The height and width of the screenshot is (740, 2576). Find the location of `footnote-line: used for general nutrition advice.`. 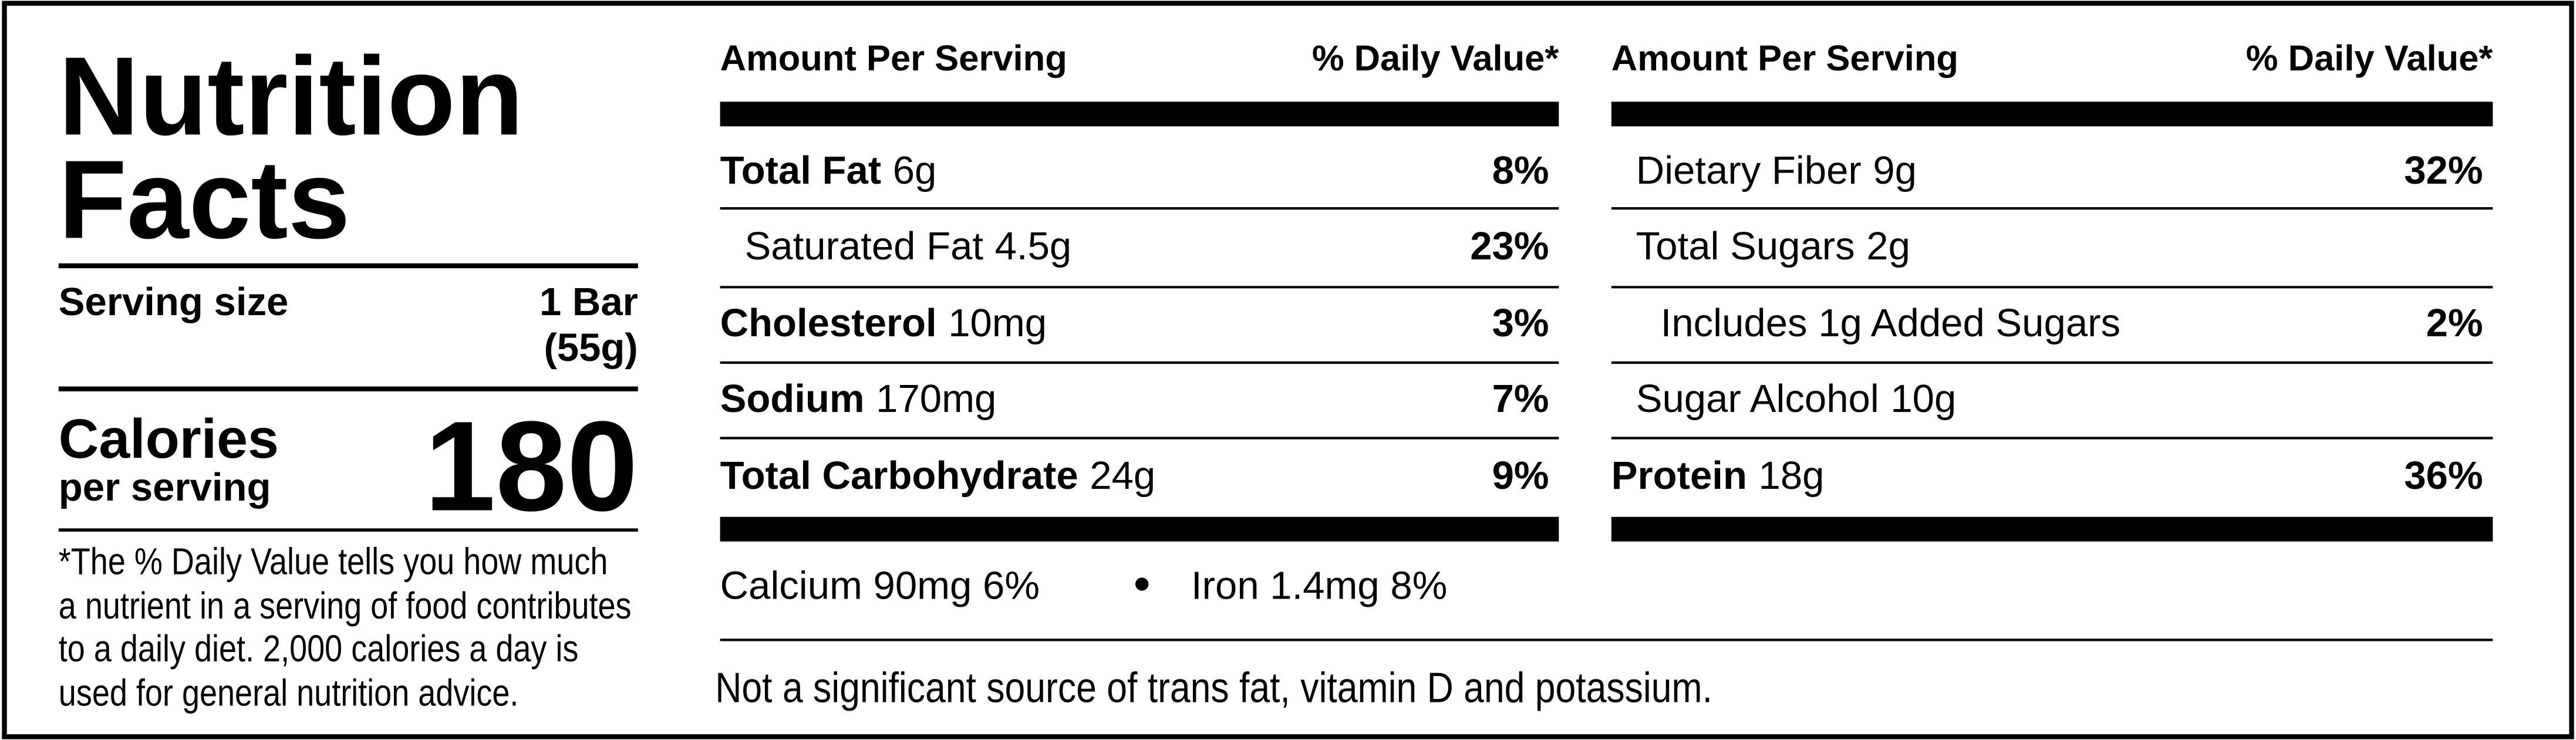

footnote-line: used for general nutrition advice. is located at coordinates (289, 693).